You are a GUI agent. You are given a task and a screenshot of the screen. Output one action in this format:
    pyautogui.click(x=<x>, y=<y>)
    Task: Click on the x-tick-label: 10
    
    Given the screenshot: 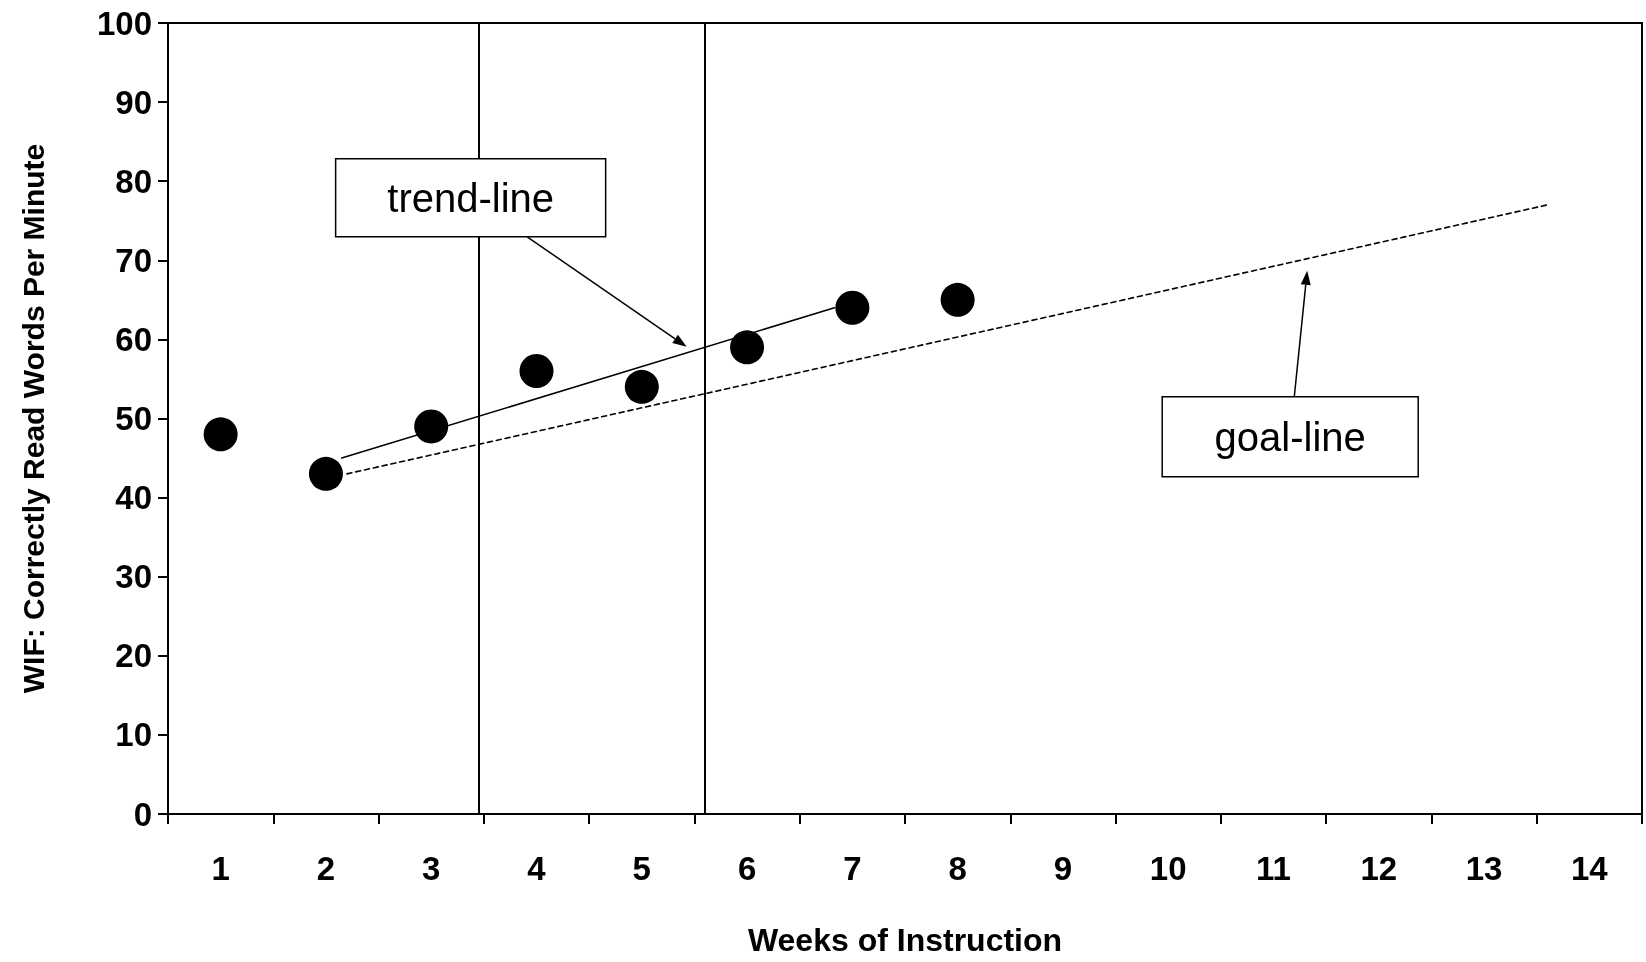 What is the action you would take?
    pyautogui.click(x=1168, y=868)
    